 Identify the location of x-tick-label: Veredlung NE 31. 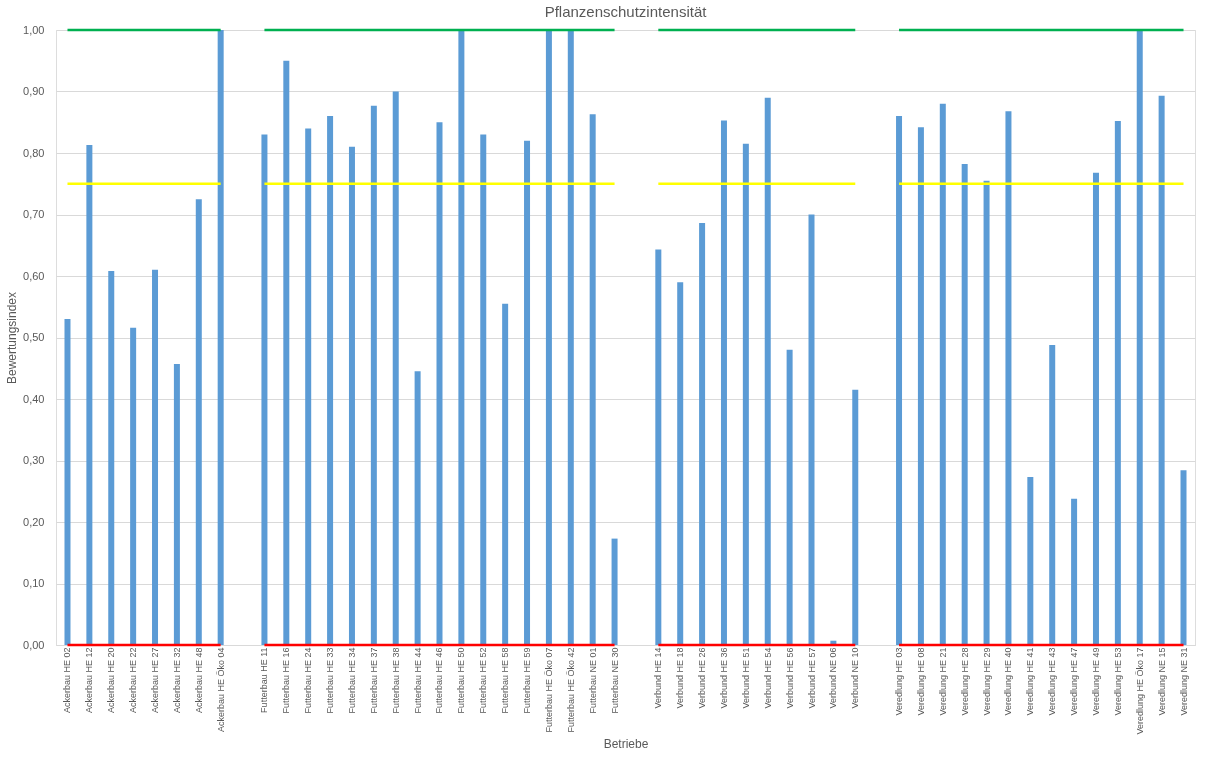
(1183, 681).